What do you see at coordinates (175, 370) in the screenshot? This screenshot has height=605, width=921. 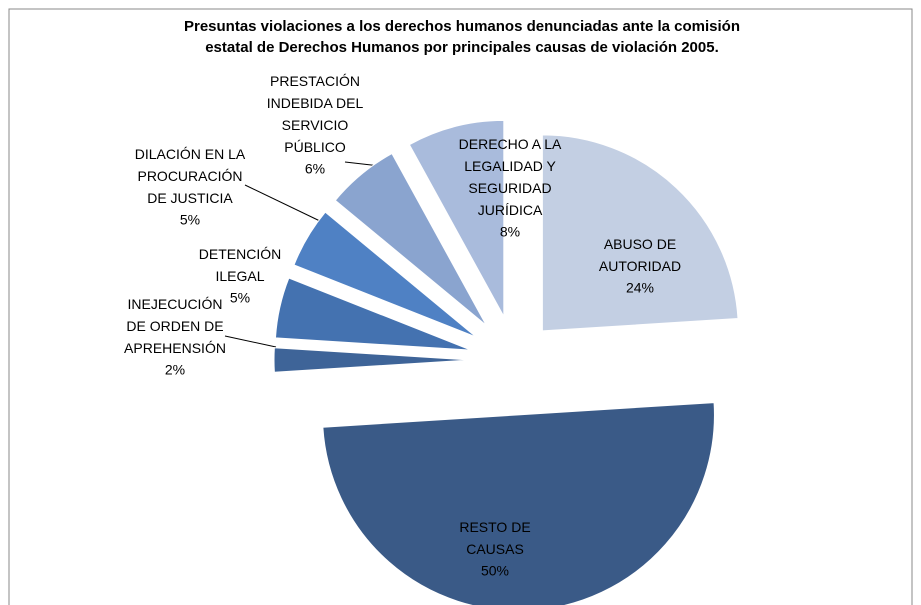 I see `value-label: 2%` at bounding box center [175, 370].